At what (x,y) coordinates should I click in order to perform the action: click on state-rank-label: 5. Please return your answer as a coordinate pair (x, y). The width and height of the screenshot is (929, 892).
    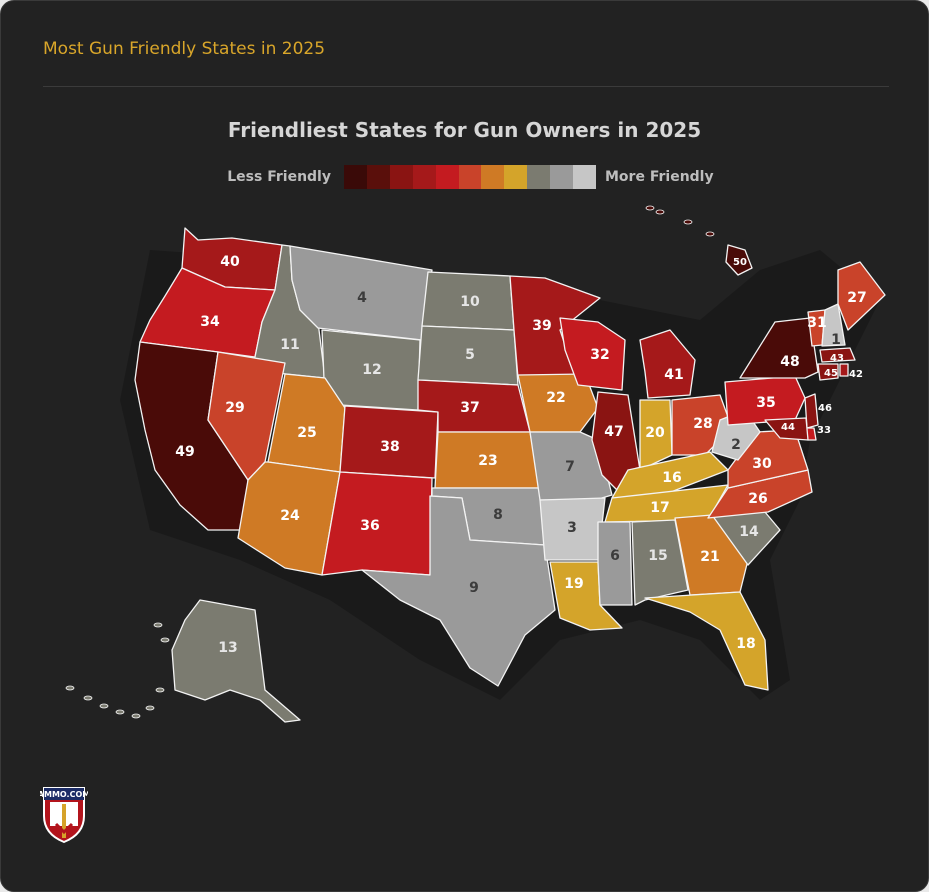
    Looking at the image, I should click on (470, 355).